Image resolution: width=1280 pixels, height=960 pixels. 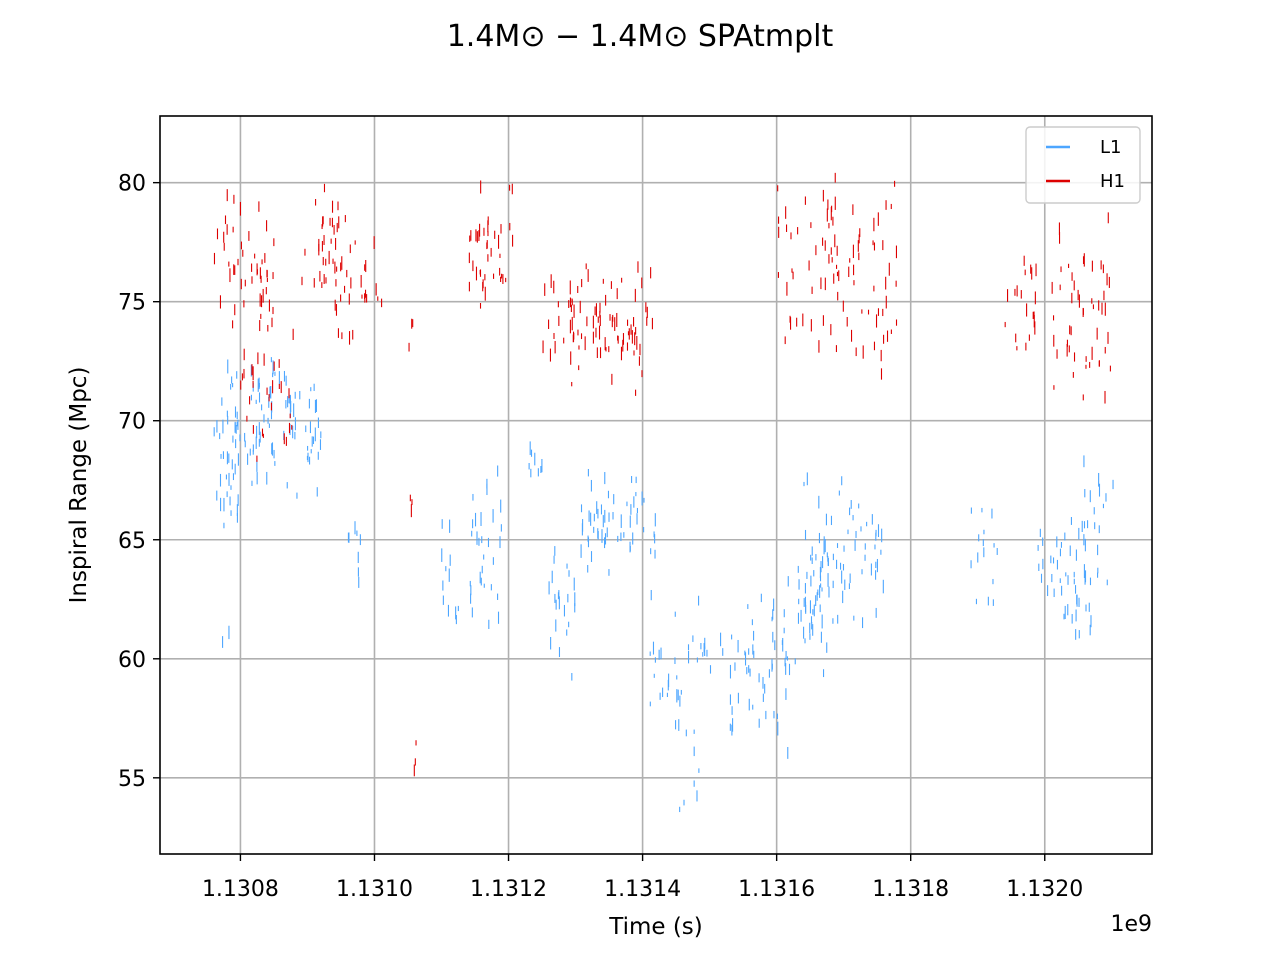 What do you see at coordinates (1110, 147) in the screenshot?
I see `legend-label-l1: L1` at bounding box center [1110, 147].